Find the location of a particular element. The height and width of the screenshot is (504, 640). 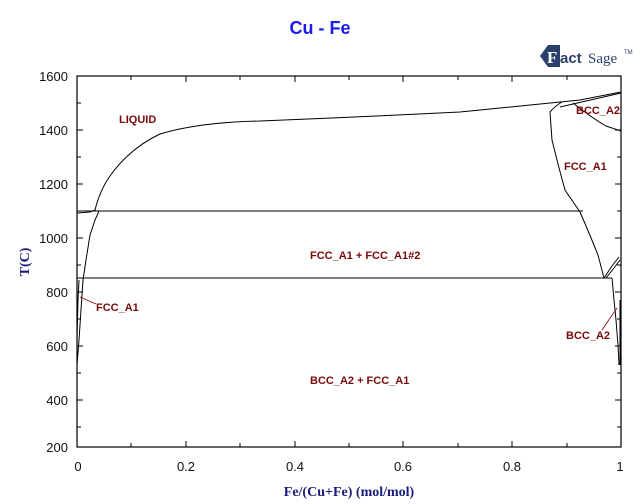

svg-text: 0.4 is located at coordinates (295, 466).